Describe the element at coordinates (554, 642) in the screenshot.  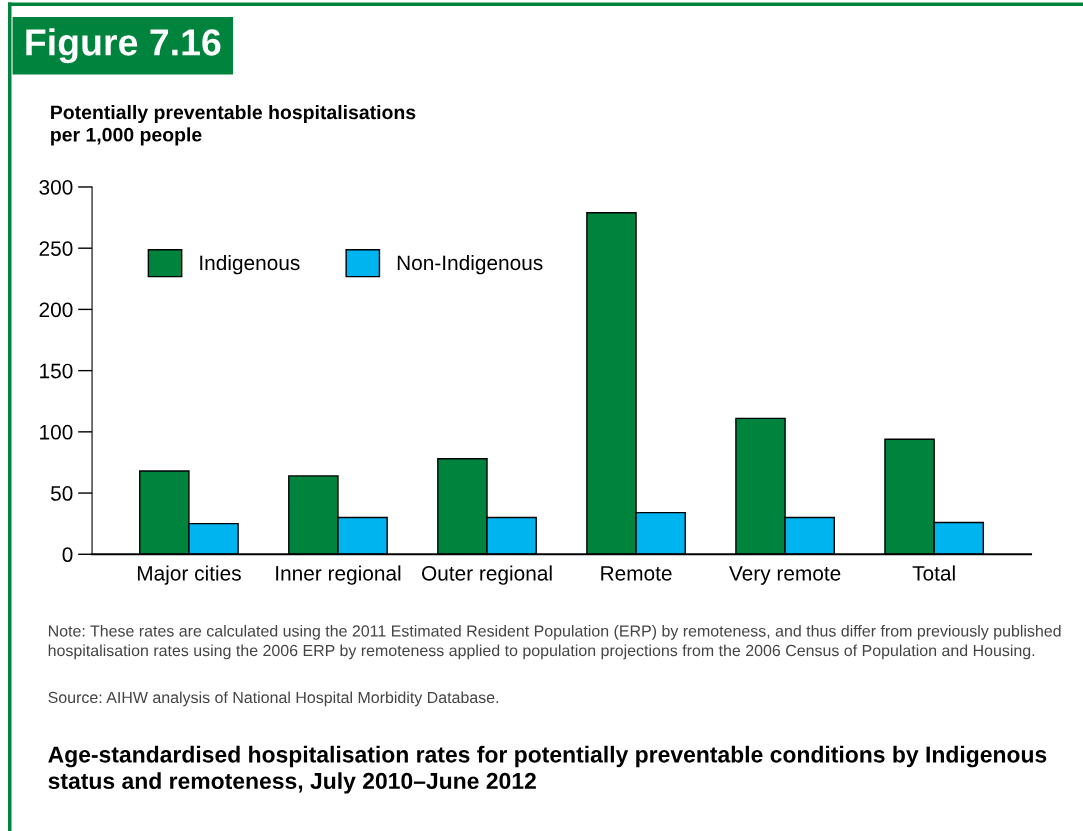
I see `text: Note: These rates are calculated using the 2011 Estimated Resident Population (ERP) by remoteness, and thus differ from previously published hospitalisation rates using the 2006 ERP by remoteness applied to population projections from the 2006 Census of Population and Housing.` at that location.